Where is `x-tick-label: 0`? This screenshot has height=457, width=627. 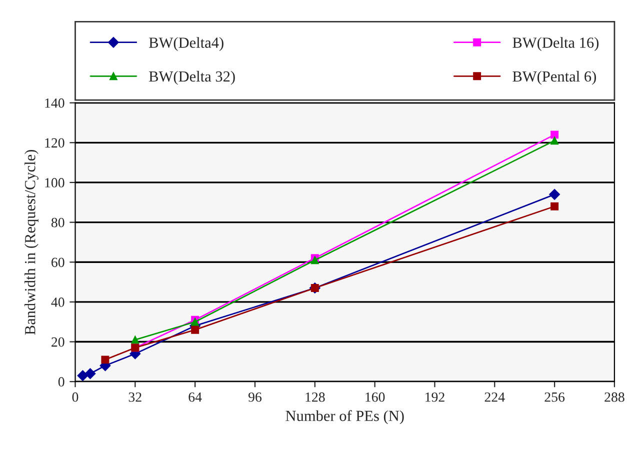 x-tick-label: 0 is located at coordinates (75, 397).